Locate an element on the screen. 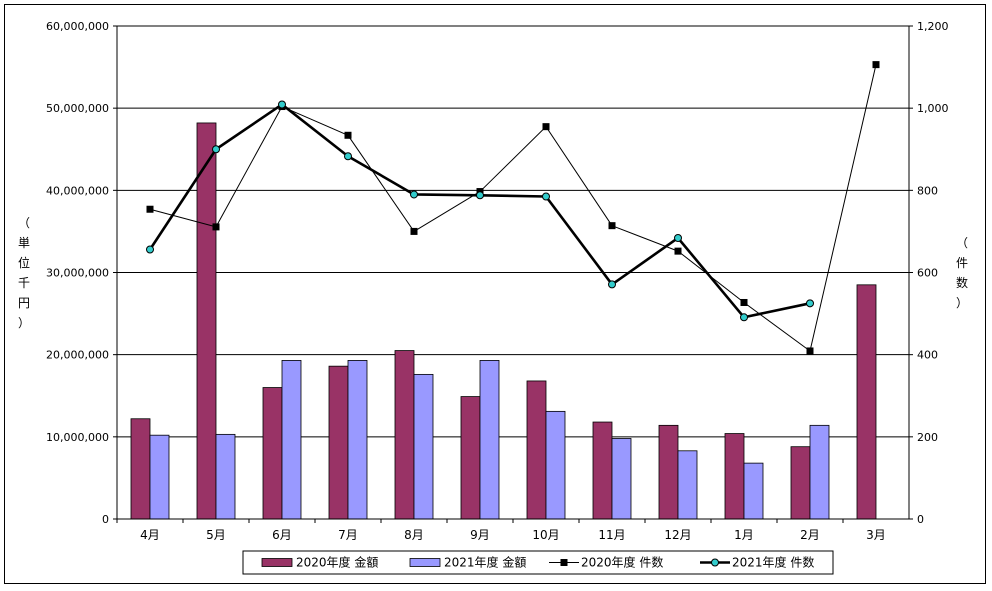 The width and height of the screenshot is (992, 591). x-tick-label: 8月 is located at coordinates (414, 535).